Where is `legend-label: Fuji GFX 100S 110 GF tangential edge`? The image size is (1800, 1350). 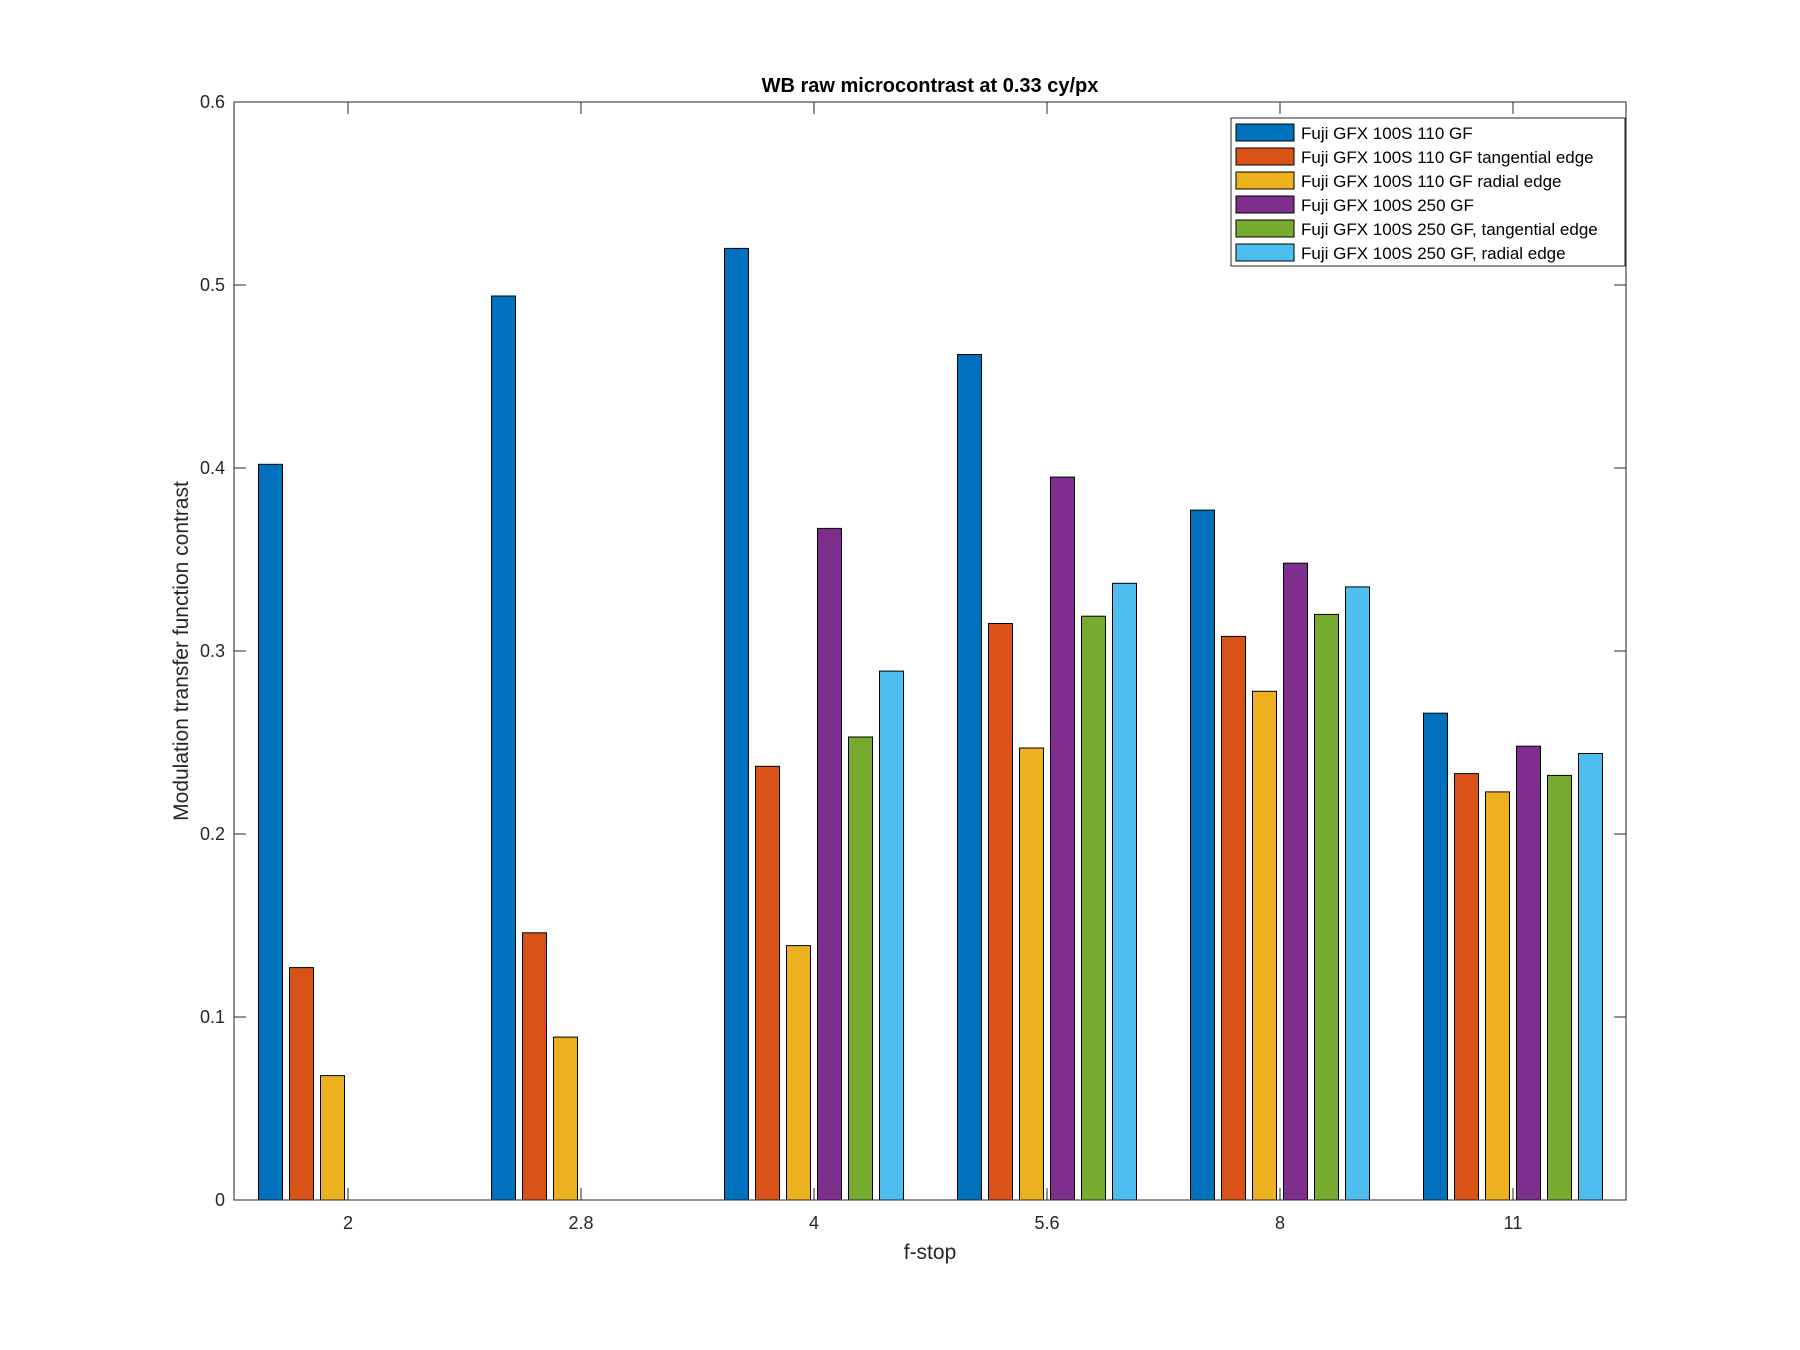 legend-label: Fuji GFX 100S 110 GF tangential edge is located at coordinates (1447, 157).